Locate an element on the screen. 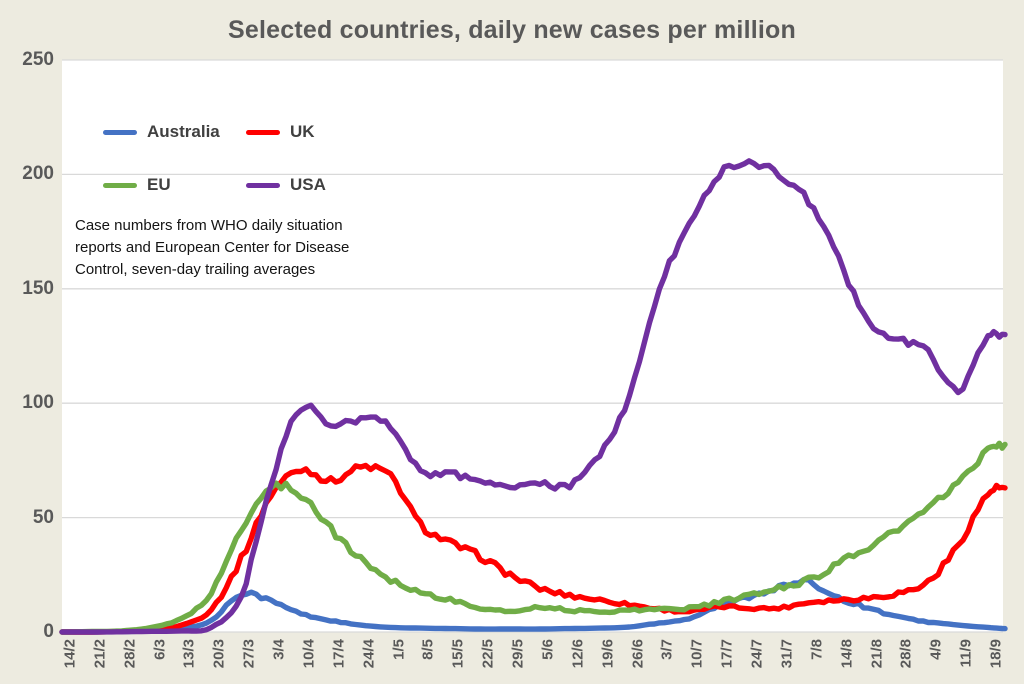 This screenshot has height=684, width=1024. x-tick-label: 12/6 is located at coordinates (578, 654).